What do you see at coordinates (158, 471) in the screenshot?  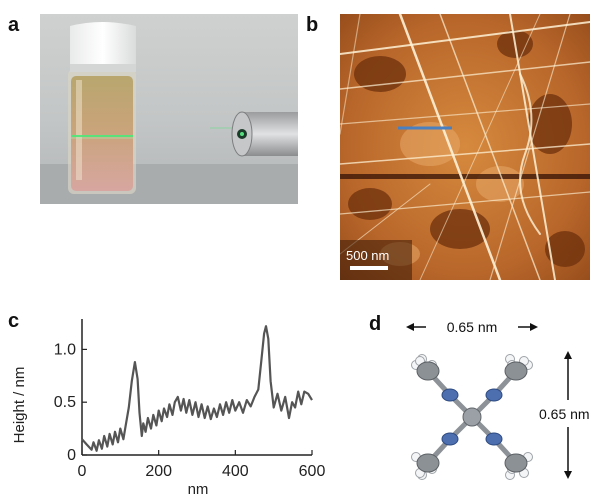 I see `x-tick-label: 200` at bounding box center [158, 471].